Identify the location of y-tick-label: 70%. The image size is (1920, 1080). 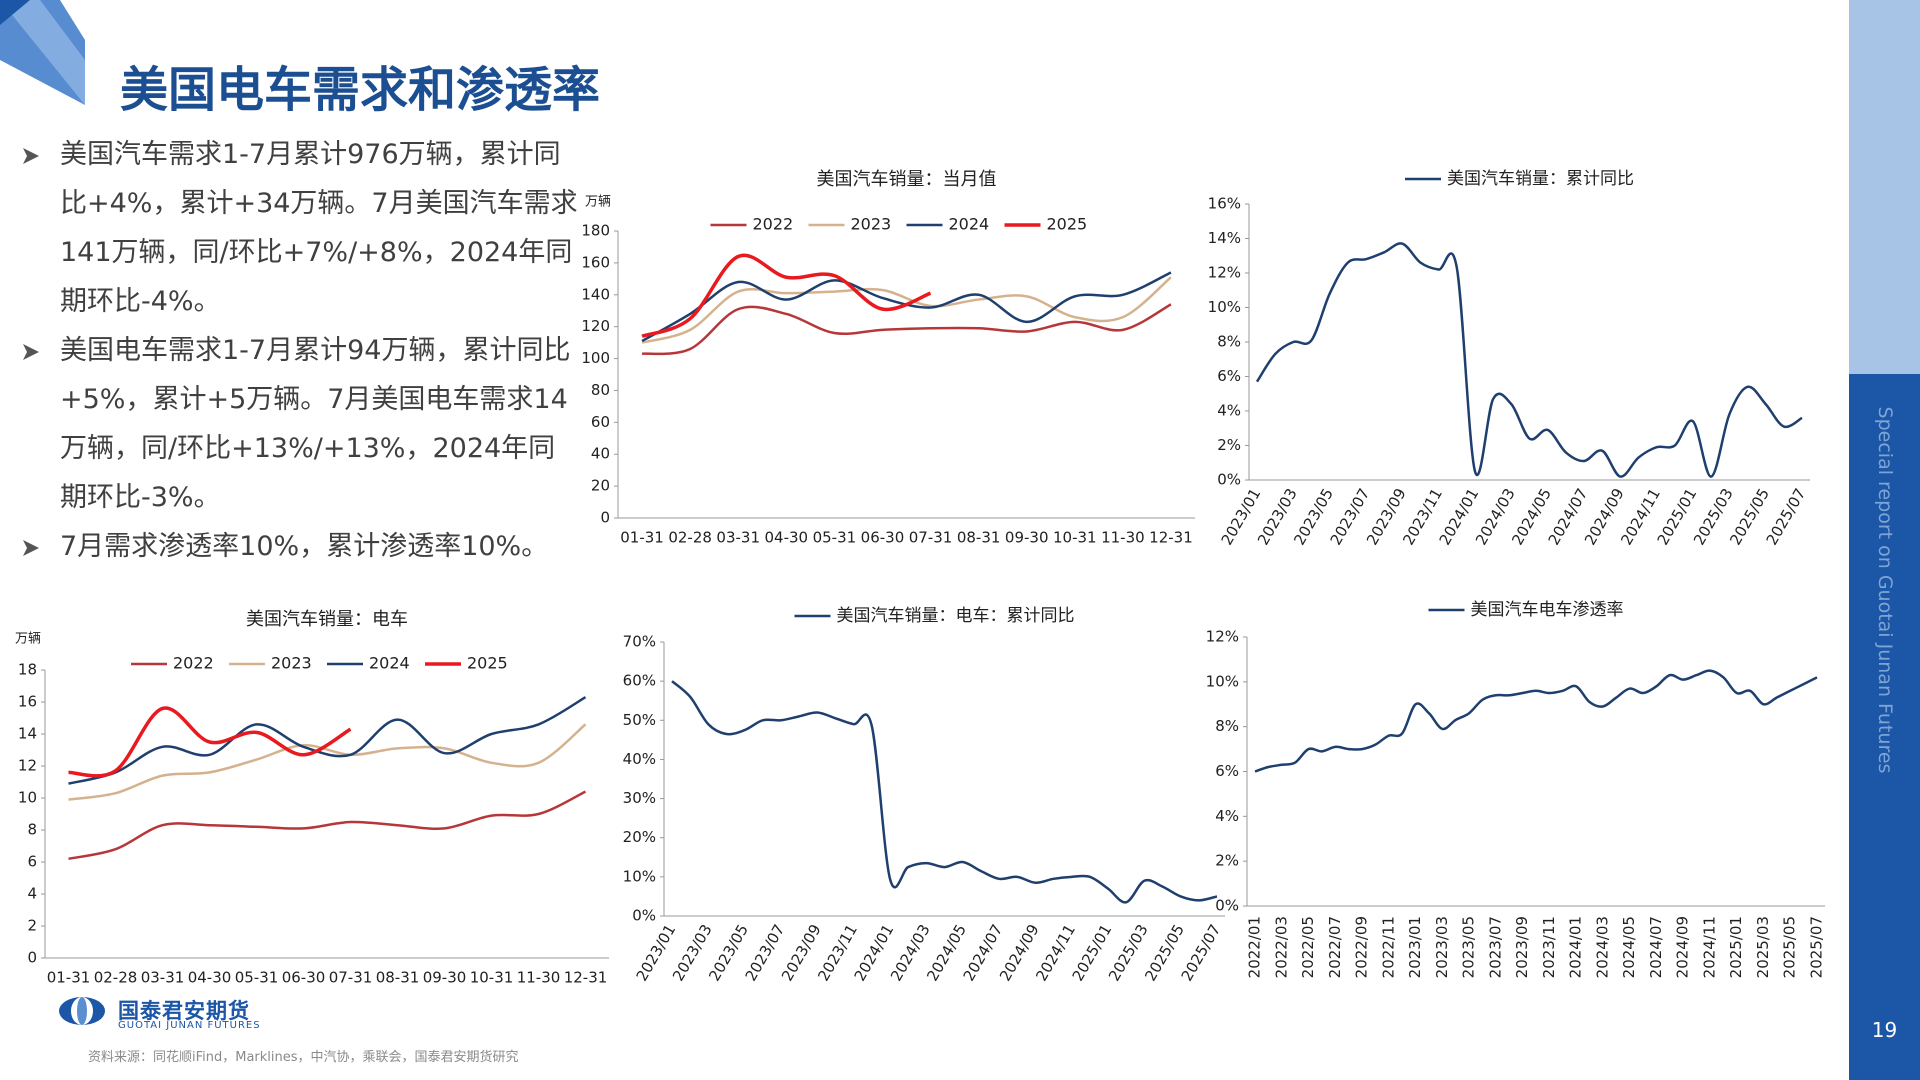
(639, 642).